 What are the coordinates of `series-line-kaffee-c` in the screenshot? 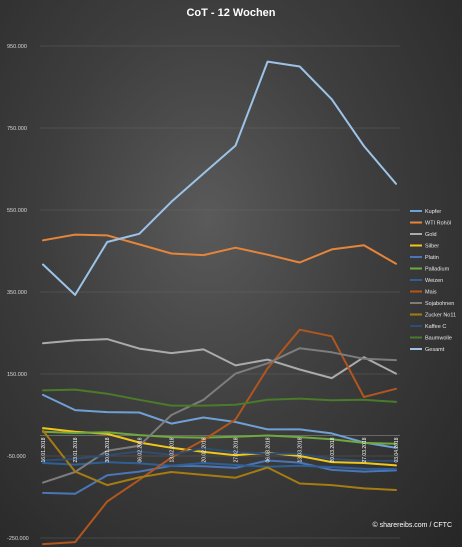 It's located at (219, 454).